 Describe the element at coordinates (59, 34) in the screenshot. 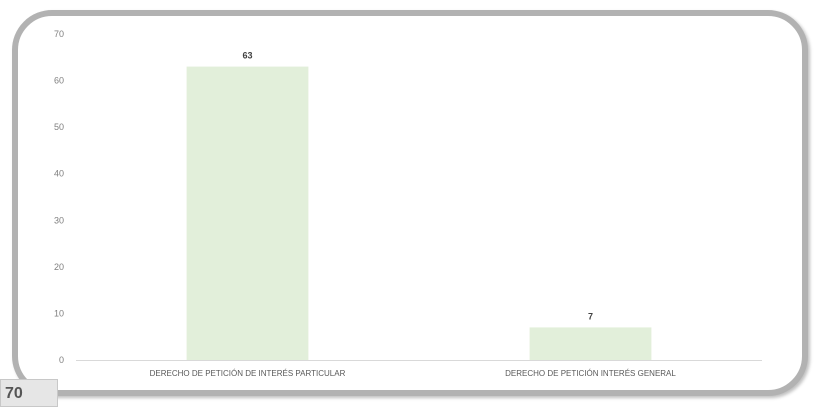

I see `y-tick-label: 70` at that location.